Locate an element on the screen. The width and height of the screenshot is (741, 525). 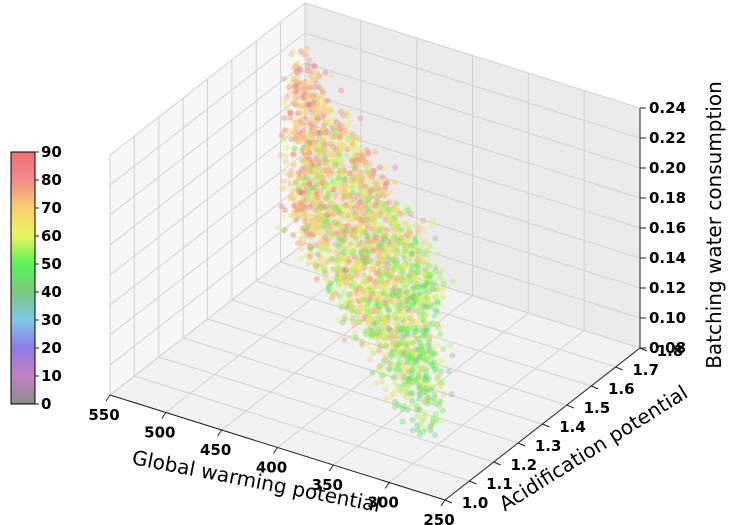
grid-line is located at coordinates (472, 295).